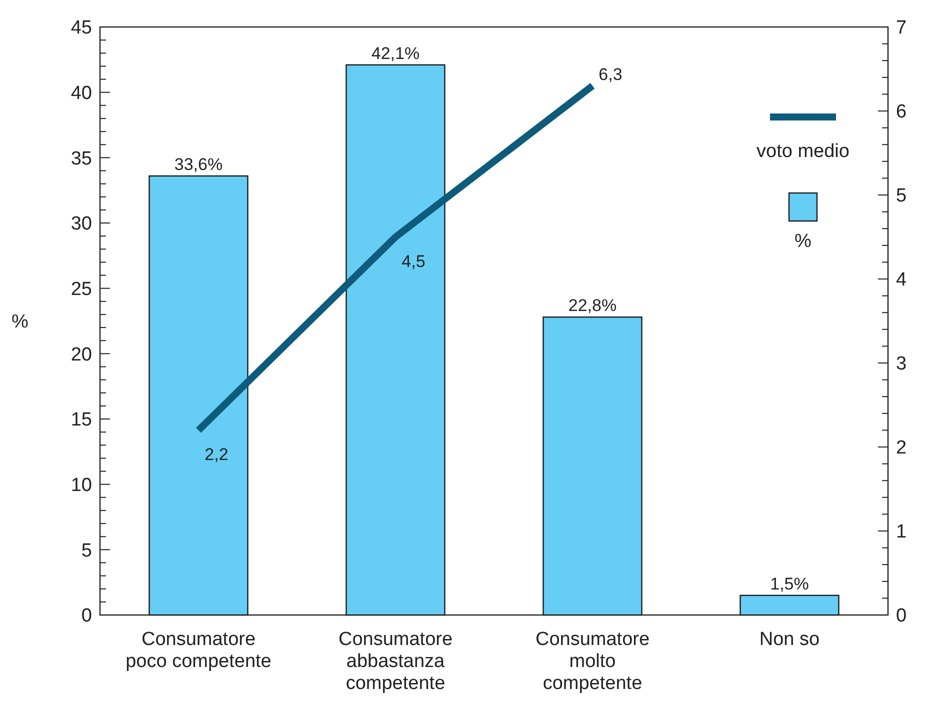 The image size is (925, 709). Describe the element at coordinates (81, 355) in the screenshot. I see `y-tick-label: 20` at that location.